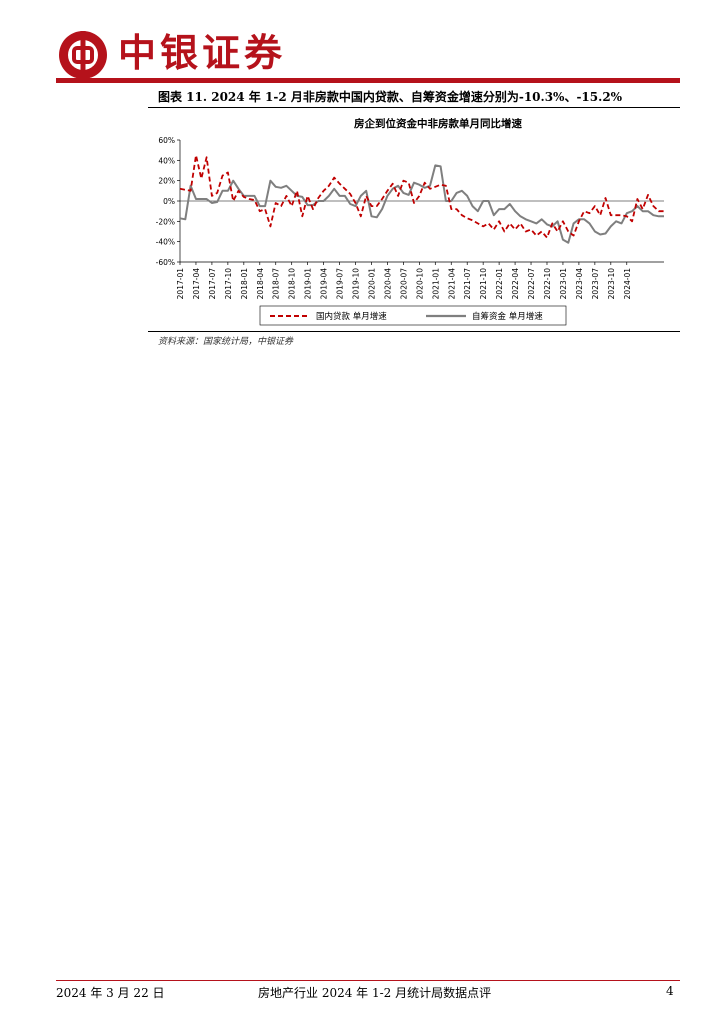  What do you see at coordinates (308, 284) in the screenshot?
I see `x-tick-label: 2019-01` at bounding box center [308, 284].